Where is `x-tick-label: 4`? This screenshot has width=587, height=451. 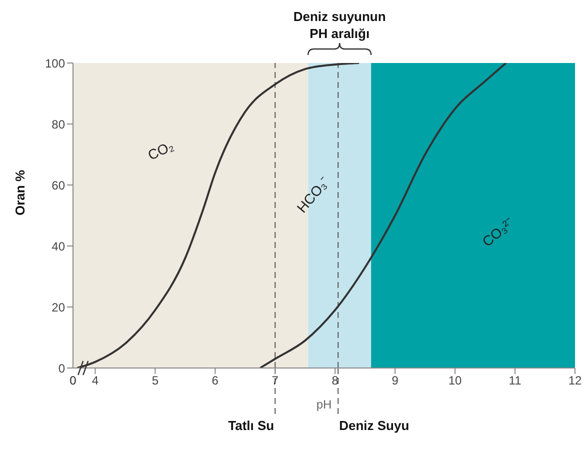
x-tick-label: 4 is located at coordinates (95, 381).